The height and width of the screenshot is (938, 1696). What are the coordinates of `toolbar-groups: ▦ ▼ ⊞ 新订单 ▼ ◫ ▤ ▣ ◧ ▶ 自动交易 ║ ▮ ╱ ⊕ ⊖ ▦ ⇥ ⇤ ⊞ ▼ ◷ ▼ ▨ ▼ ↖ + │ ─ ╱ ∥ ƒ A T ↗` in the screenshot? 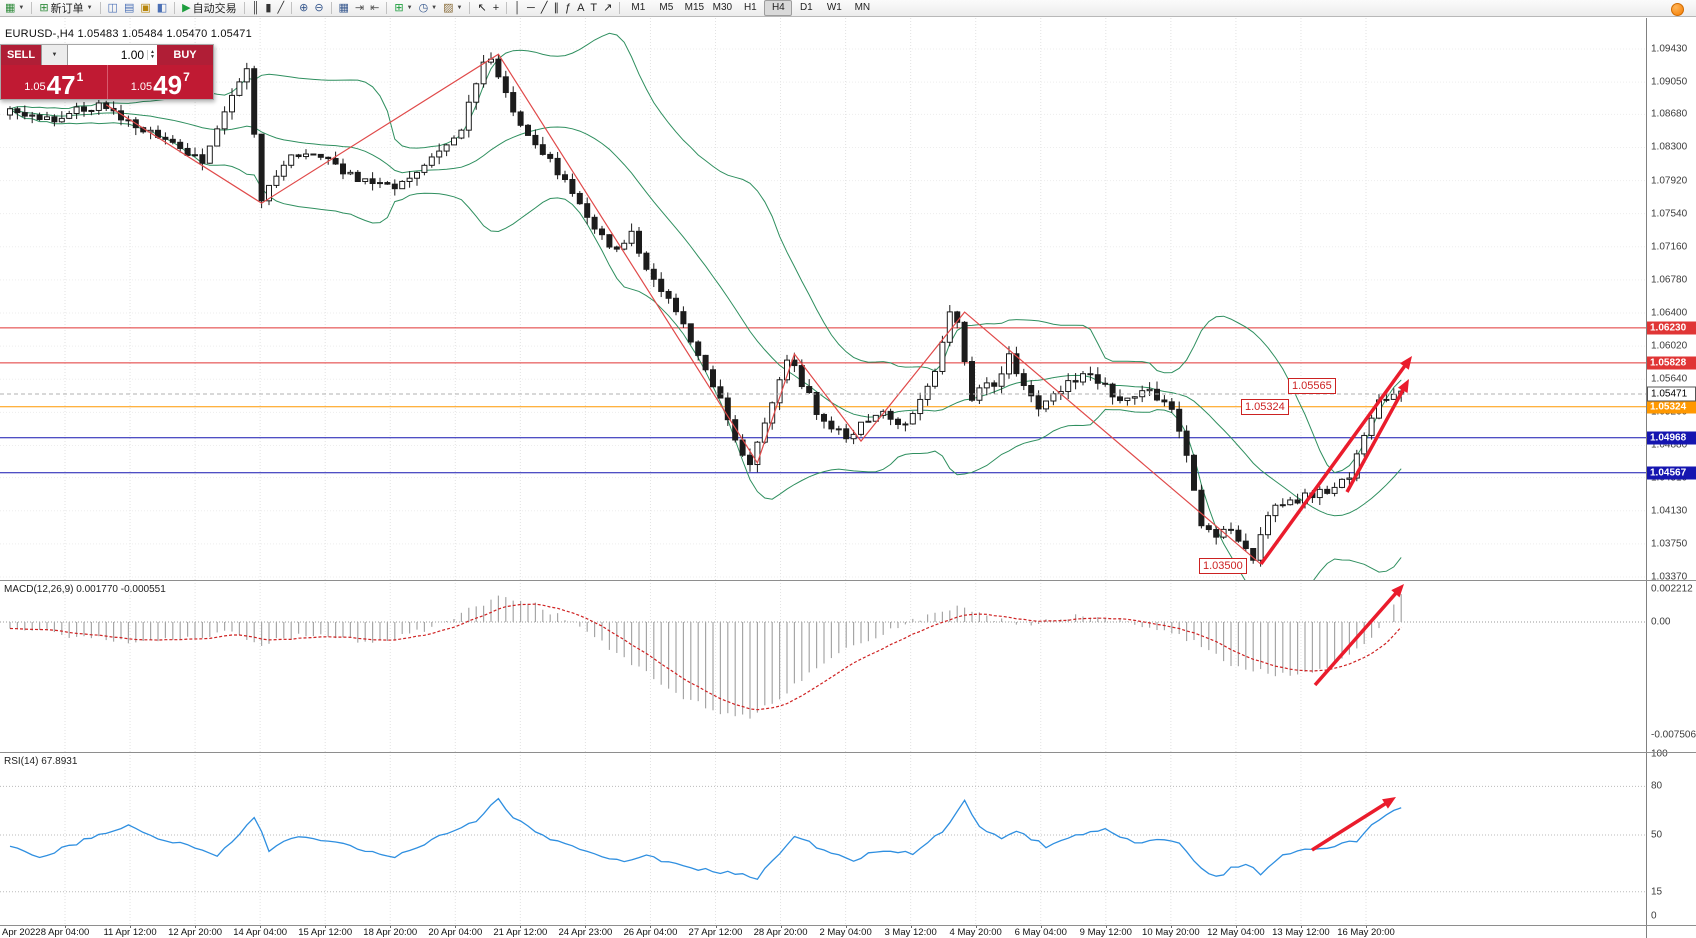 It's located at (308, 8).